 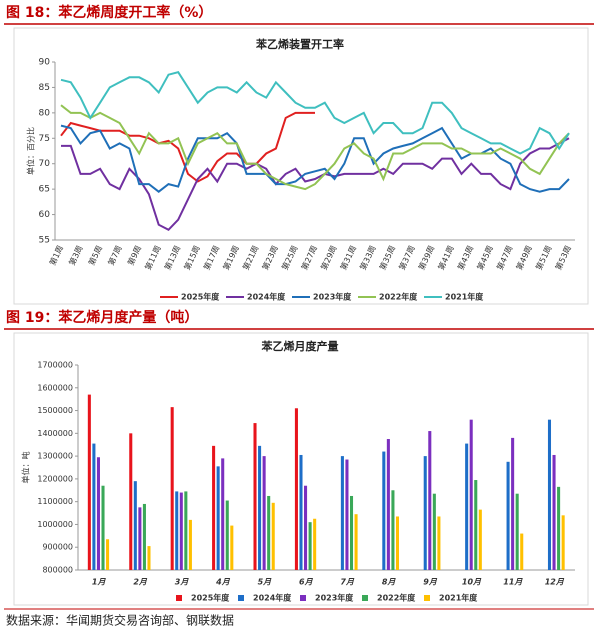 I want to click on x-tick-label: 第19周, so click(x=231, y=258).